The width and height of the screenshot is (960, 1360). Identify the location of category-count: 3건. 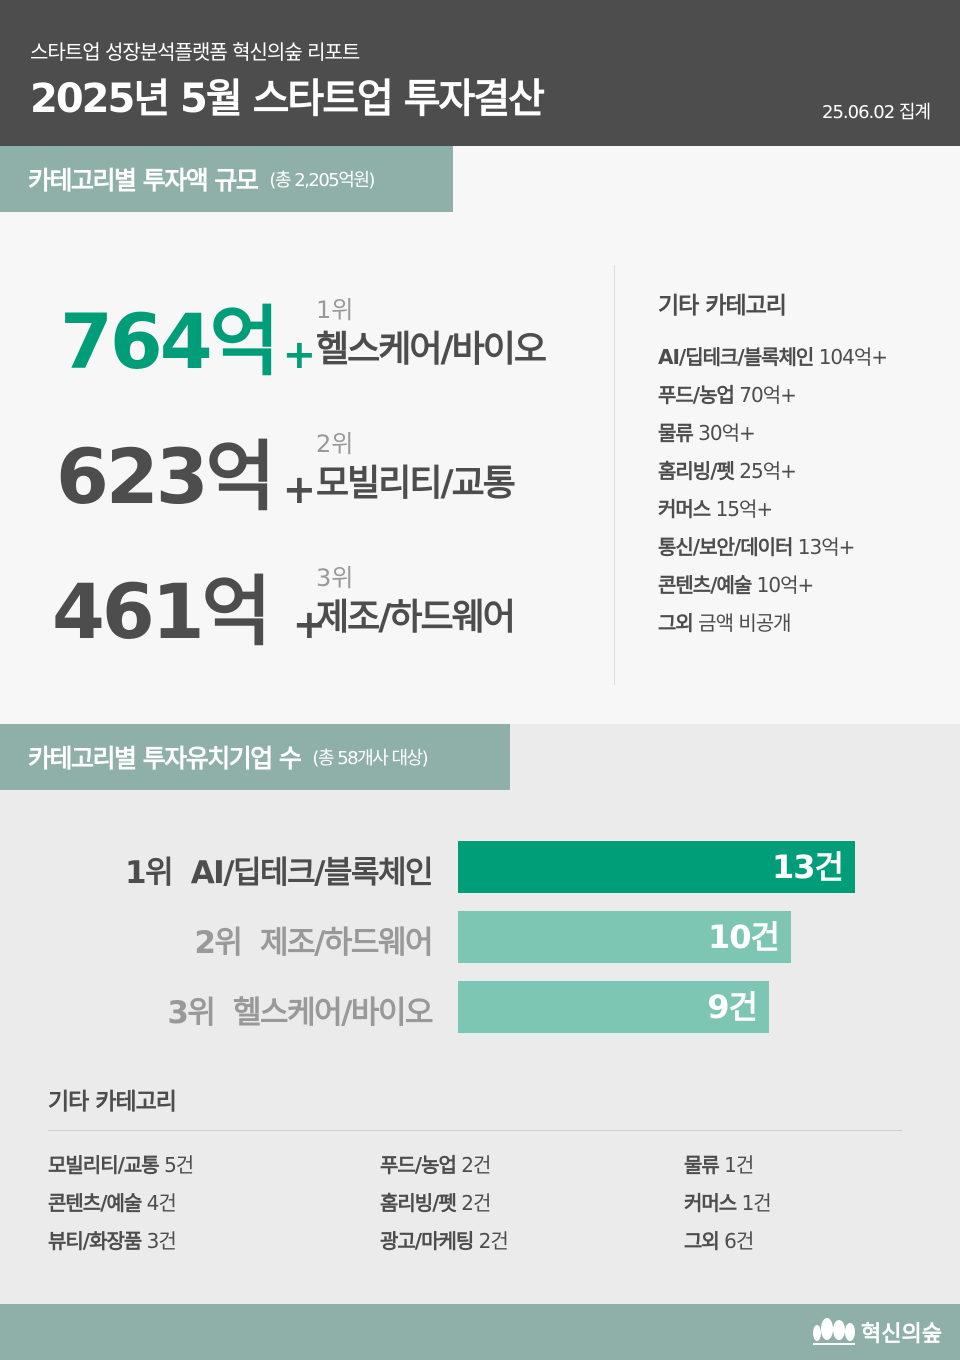
(161, 1241).